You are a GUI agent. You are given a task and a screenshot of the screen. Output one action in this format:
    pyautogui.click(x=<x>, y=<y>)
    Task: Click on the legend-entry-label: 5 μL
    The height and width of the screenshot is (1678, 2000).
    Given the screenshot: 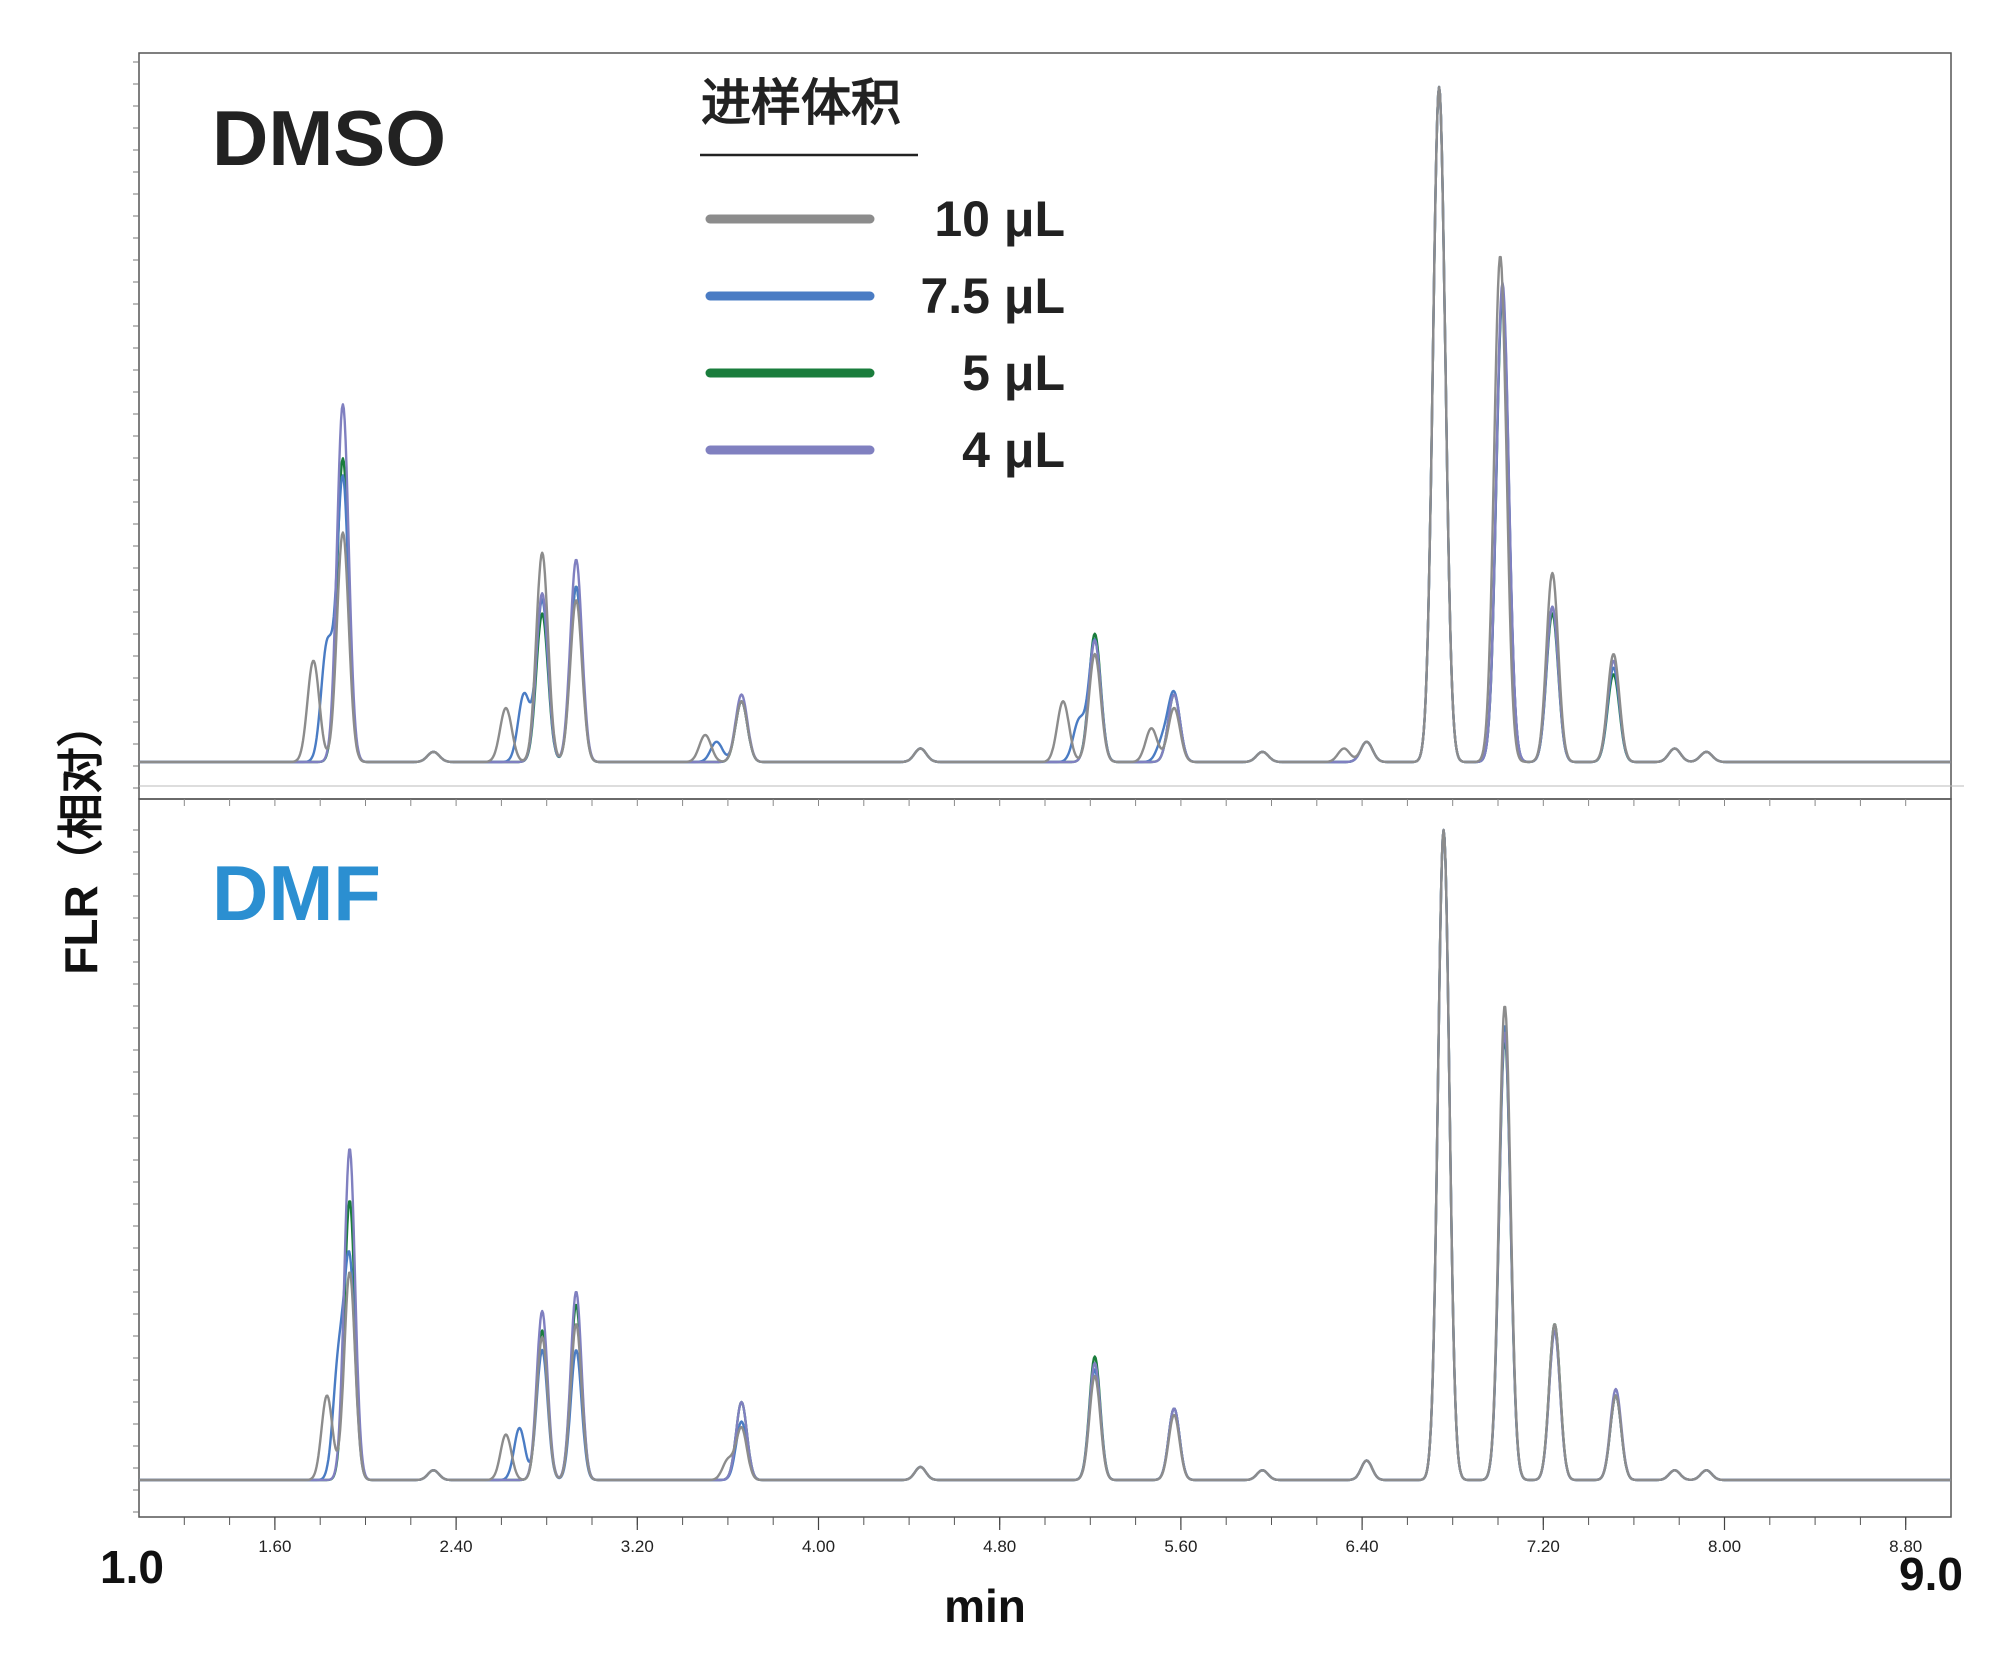 What is the action you would take?
    pyautogui.click(x=1013, y=373)
    